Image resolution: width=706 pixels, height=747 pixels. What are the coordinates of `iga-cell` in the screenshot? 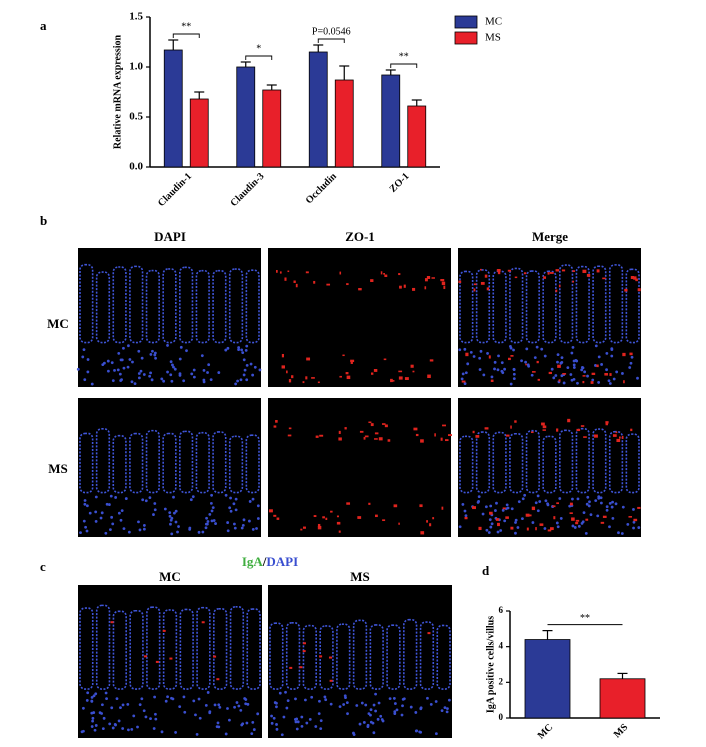 It's located at (429, 633).